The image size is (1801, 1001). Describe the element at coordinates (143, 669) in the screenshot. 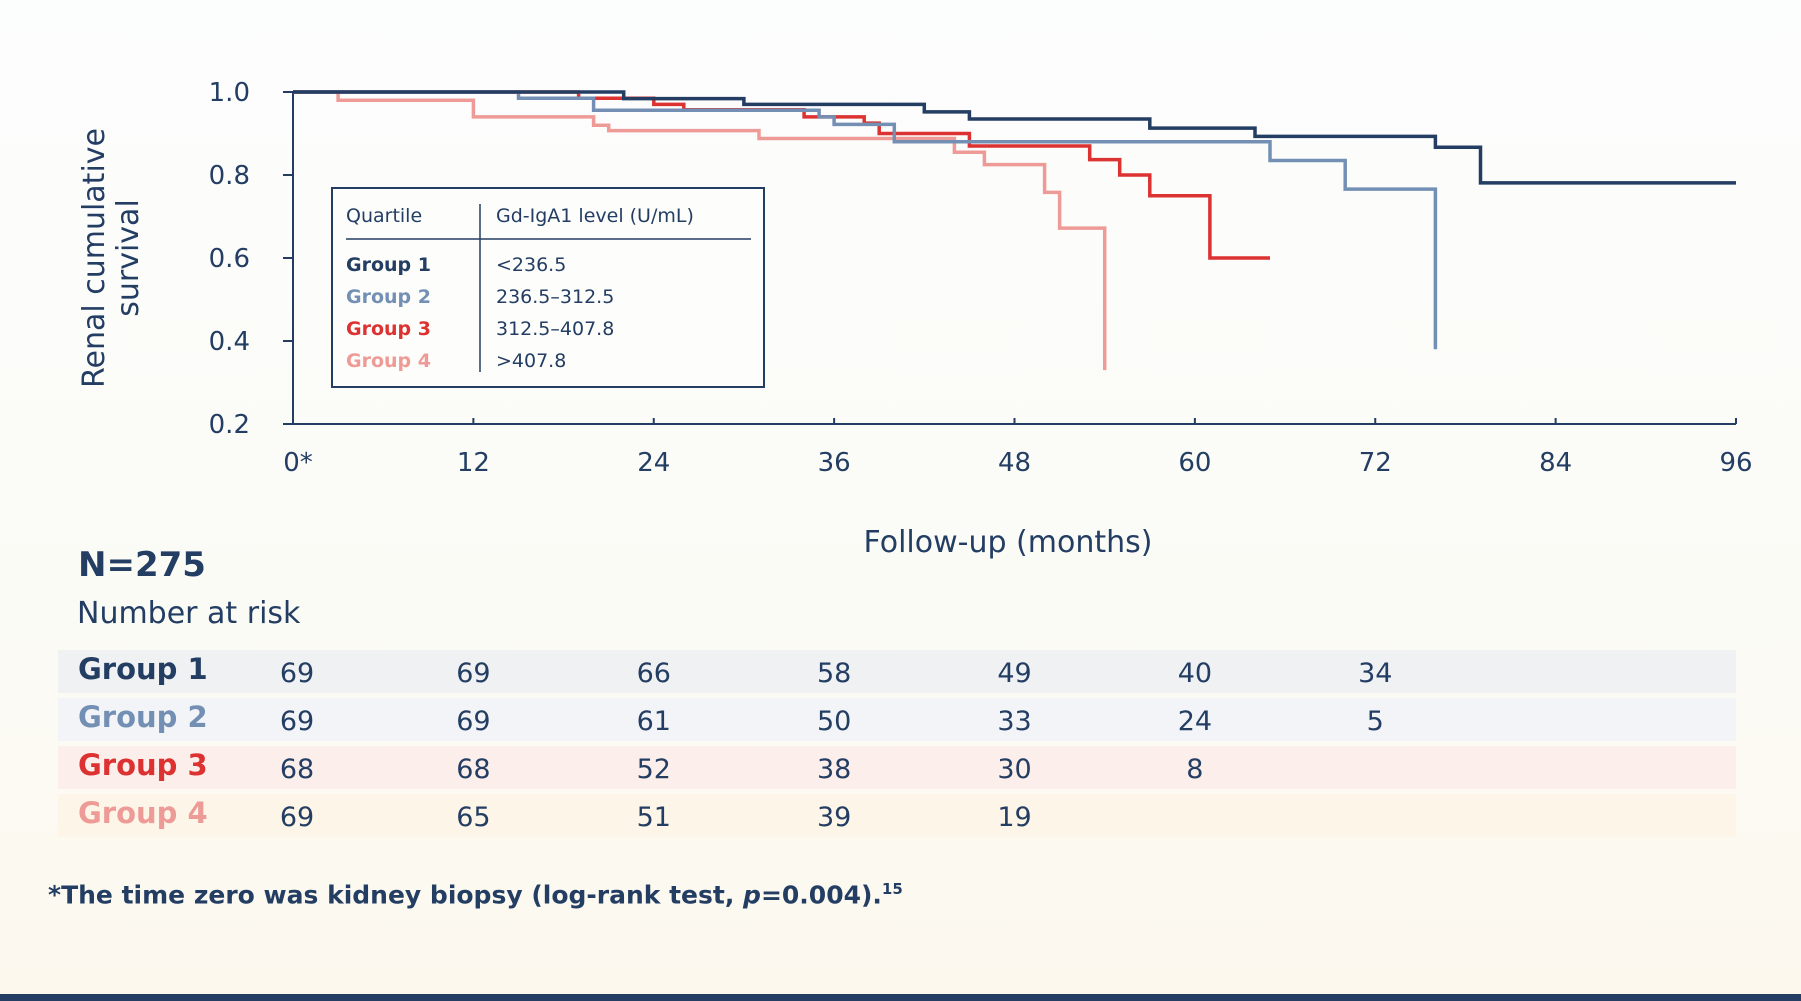

I see `risk-row-label: Group 1` at that location.